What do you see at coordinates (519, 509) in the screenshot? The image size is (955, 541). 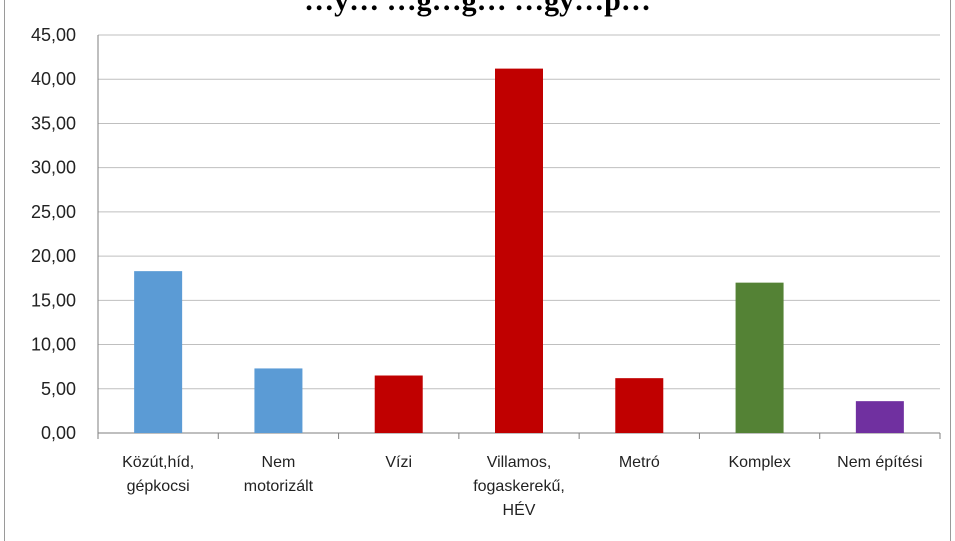 I see `x-tick-label: HÉV` at bounding box center [519, 509].